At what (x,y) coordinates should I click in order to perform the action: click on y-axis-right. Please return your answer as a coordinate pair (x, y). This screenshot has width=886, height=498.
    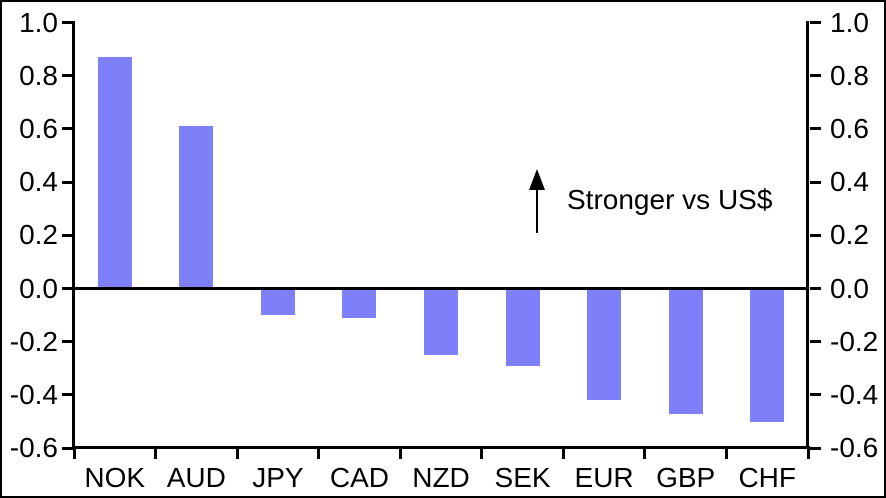
    Looking at the image, I should click on (807, 235).